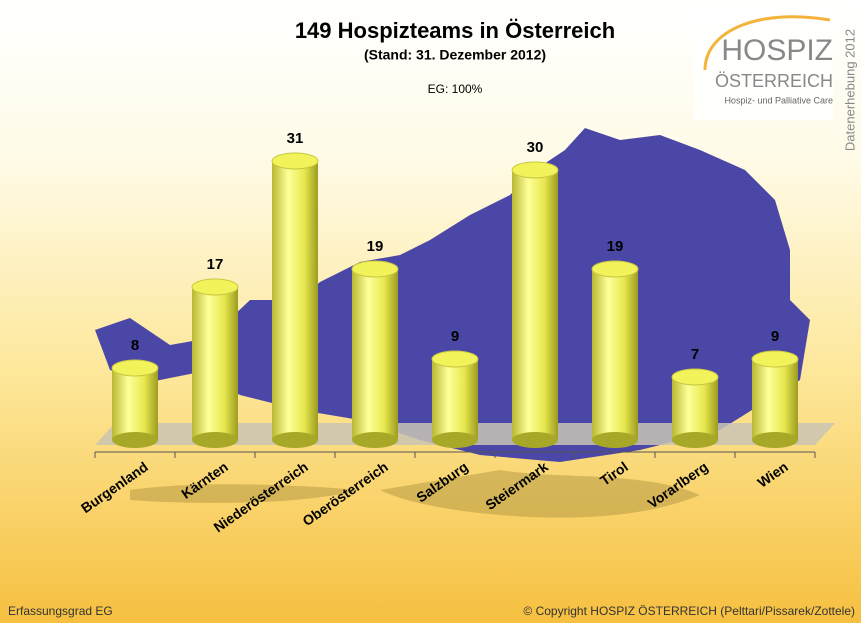 This screenshot has width=861, height=623. I want to click on value-label: 7, so click(695, 354).